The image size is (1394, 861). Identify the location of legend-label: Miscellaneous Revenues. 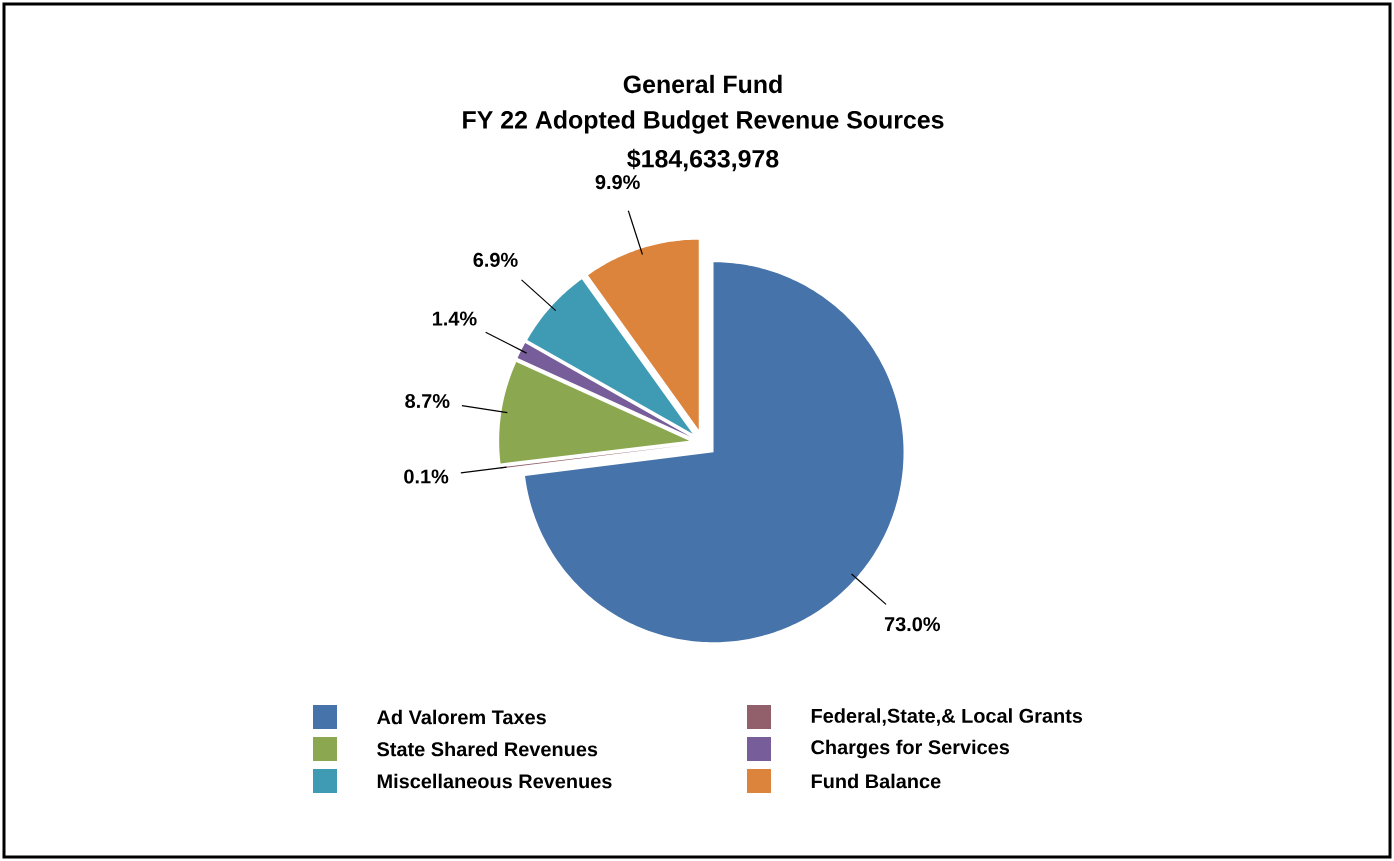
(494, 781).